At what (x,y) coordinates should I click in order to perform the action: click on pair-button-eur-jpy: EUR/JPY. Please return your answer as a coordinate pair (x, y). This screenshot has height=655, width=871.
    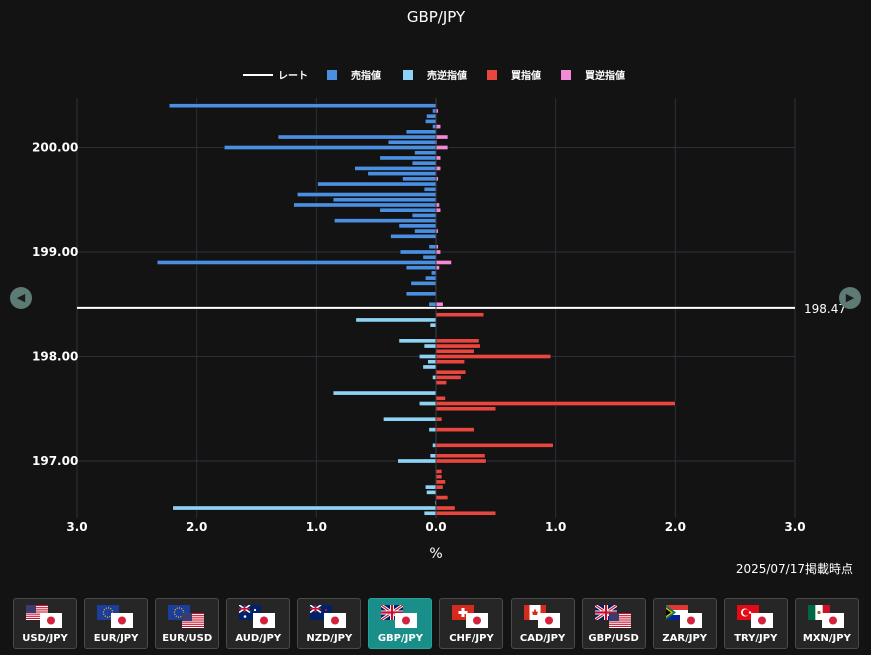
    Looking at the image, I should click on (116, 623).